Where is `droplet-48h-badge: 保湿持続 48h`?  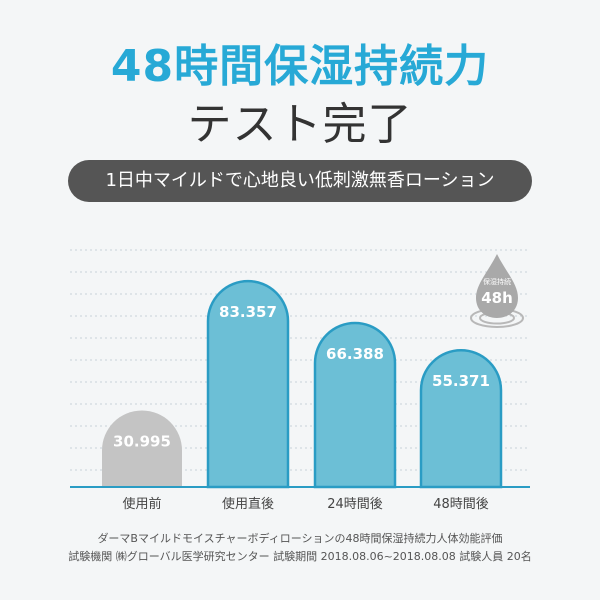 droplet-48h-badge: 保湿持続 48h is located at coordinates (497, 291).